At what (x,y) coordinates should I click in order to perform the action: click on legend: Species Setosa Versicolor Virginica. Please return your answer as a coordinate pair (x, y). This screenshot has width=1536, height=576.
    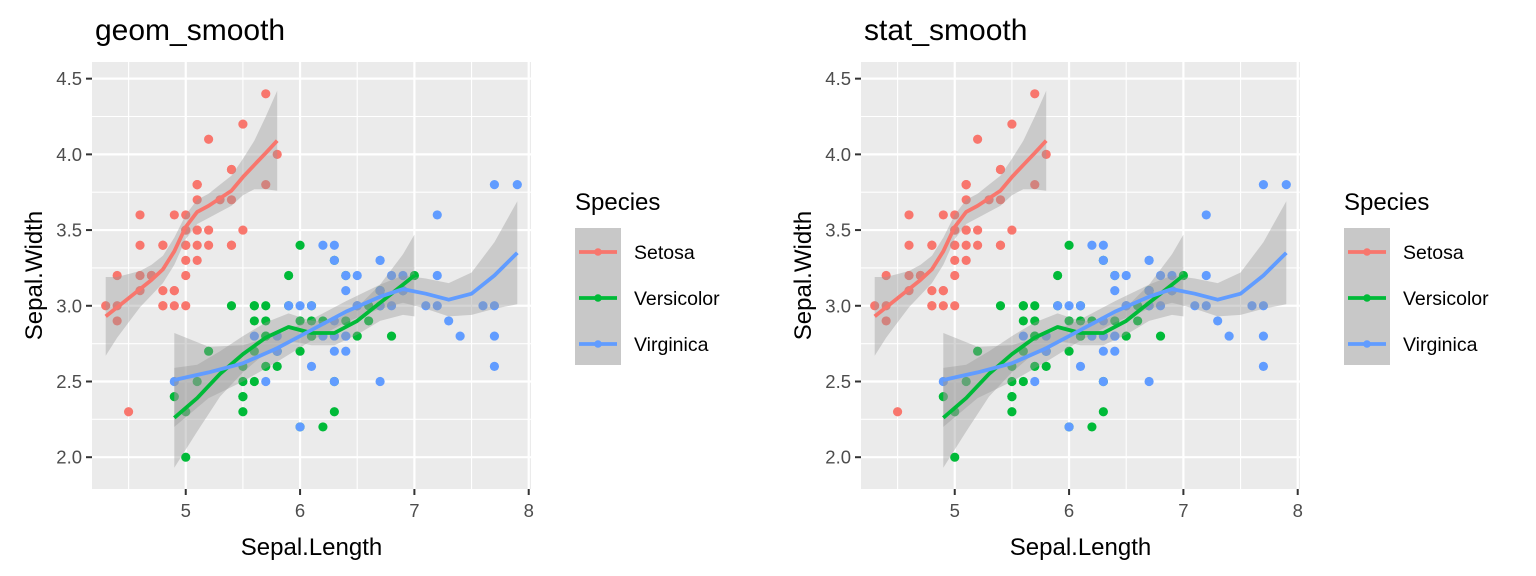
    Looking at the image, I should click on (647, 277).